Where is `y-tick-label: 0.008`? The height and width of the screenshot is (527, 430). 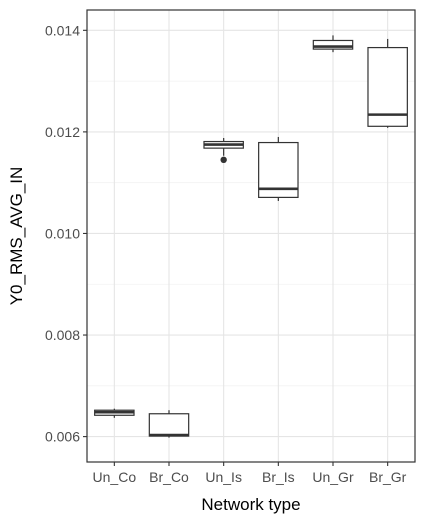
y-tick-label: 0.008 is located at coordinates (62, 335).